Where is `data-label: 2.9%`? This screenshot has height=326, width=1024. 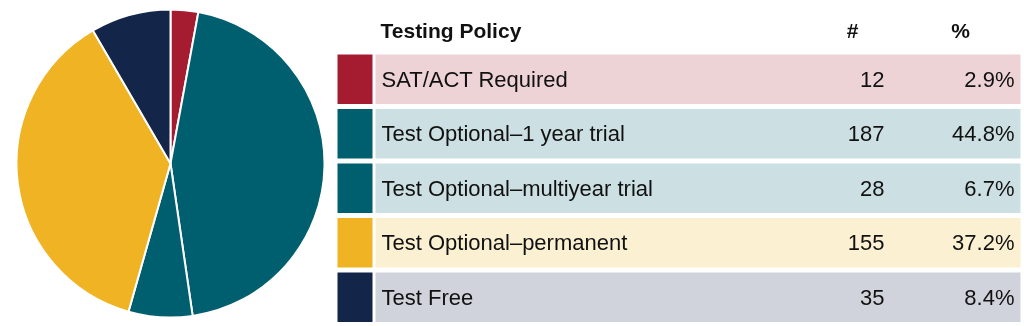 data-label: 2.9% is located at coordinates (989, 79).